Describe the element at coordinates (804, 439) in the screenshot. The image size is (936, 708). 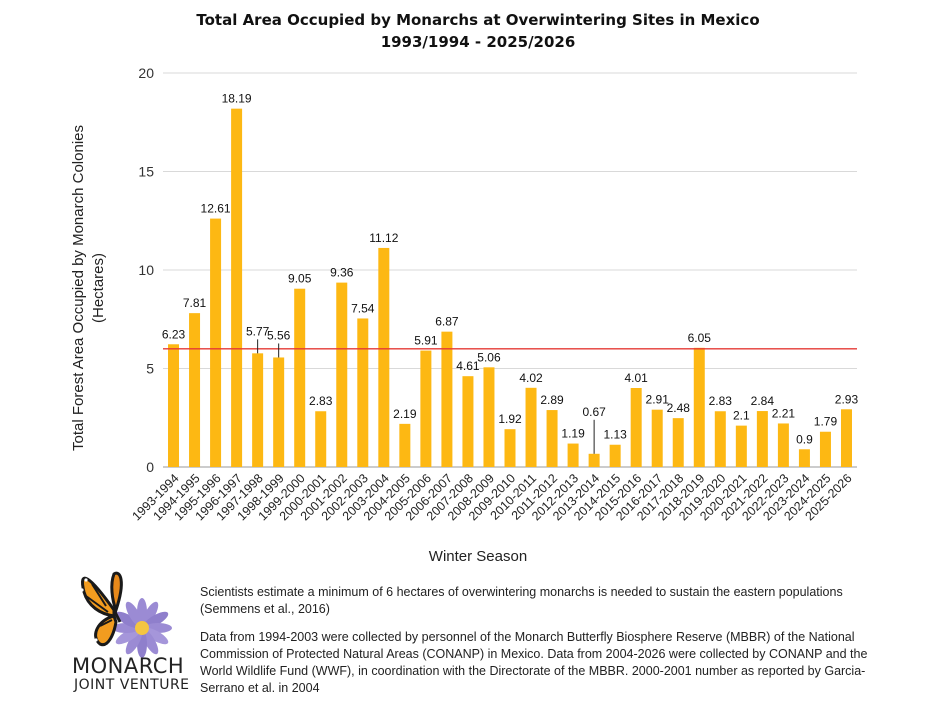
I see `data-label: 0.9` at that location.